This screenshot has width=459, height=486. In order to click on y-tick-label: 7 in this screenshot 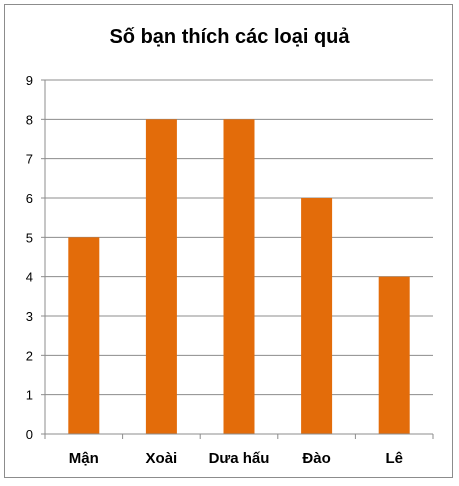, I will do `click(29, 159)`.